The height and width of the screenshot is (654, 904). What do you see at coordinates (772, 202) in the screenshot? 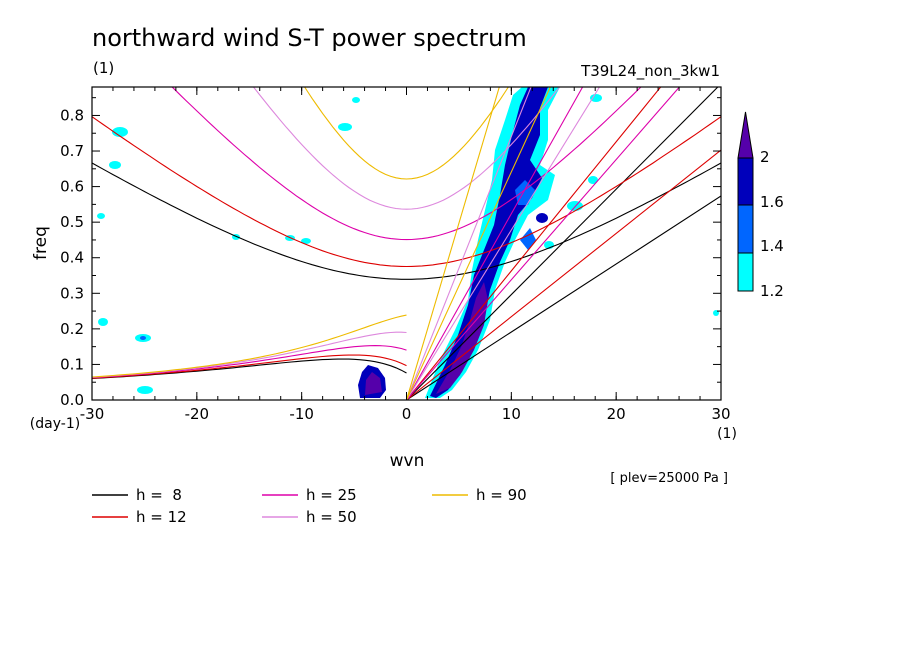
I see `colorbar-label: 1.6` at bounding box center [772, 202].